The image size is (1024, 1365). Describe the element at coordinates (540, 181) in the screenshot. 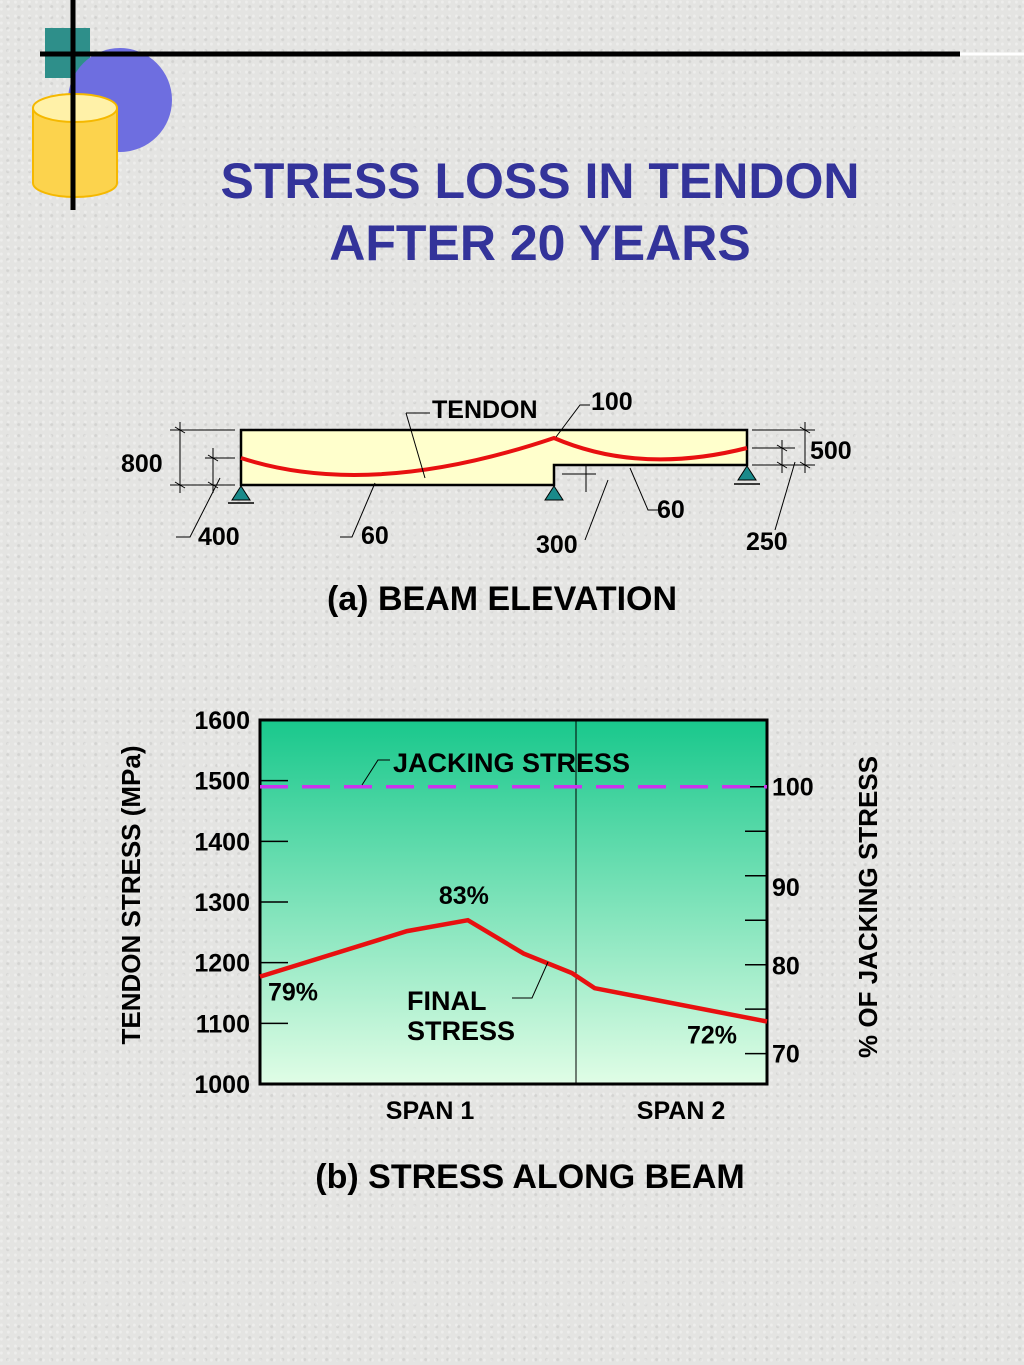

I see `title-line-1: STRESS LOSS IN TENDON` at that location.